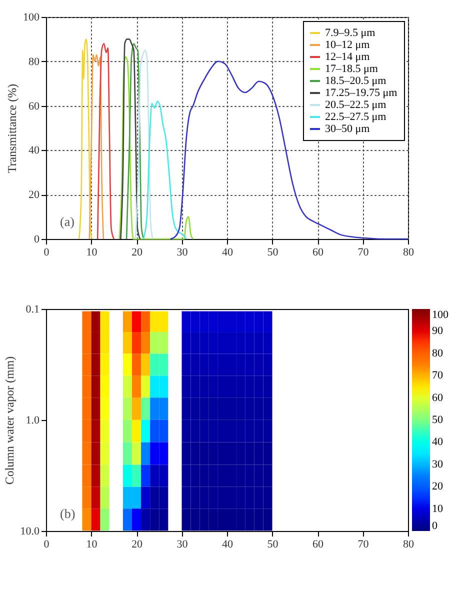  Describe the element at coordinates (438, 331) in the screenshot. I see `color-bar-label: 90` at that location.